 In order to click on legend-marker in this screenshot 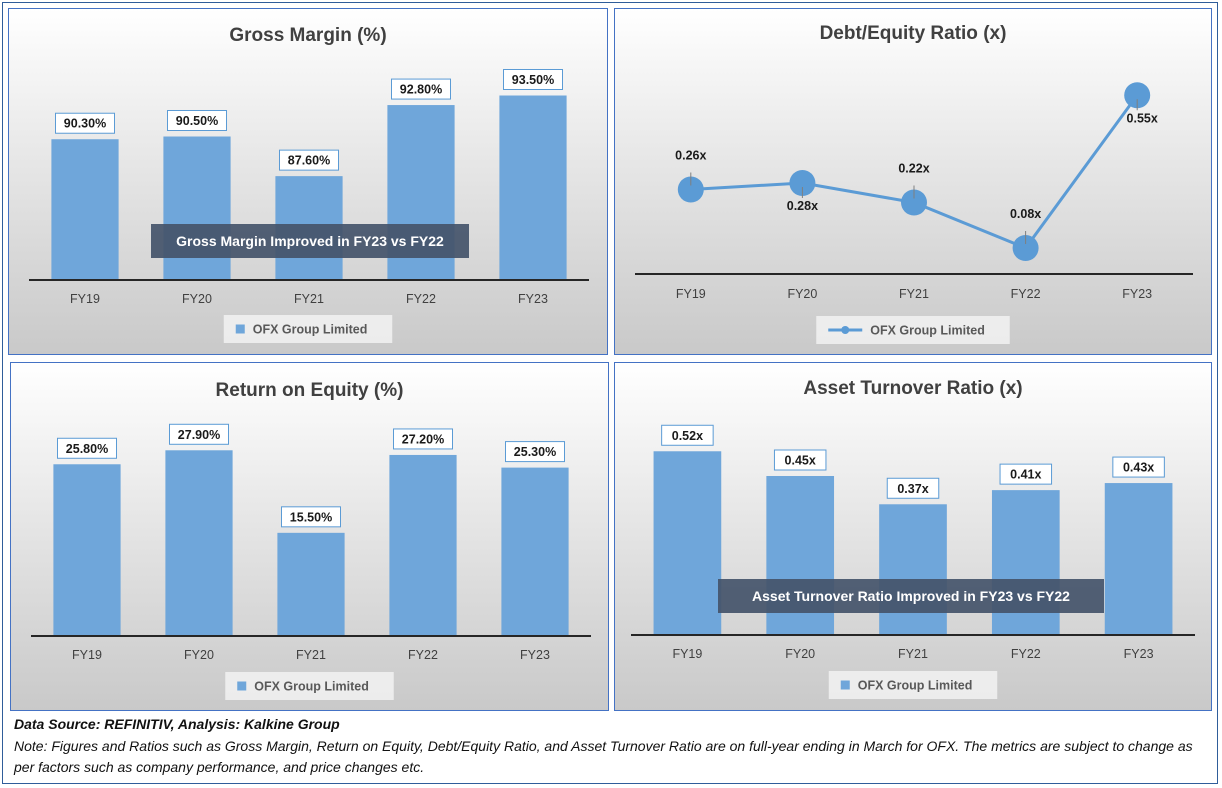, I will do `click(845, 330)`.